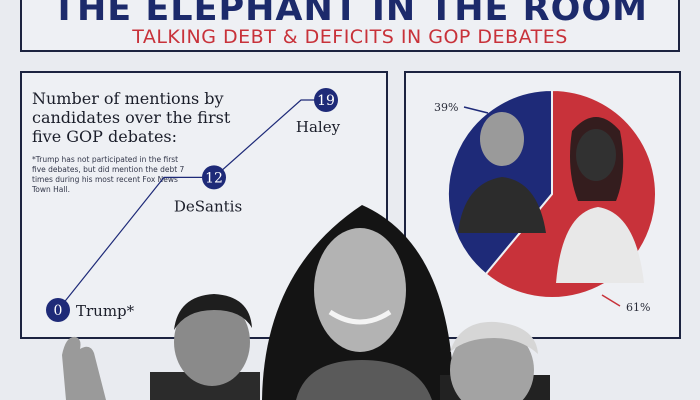 This screenshot has width=700, height=400. I want to click on desantis-suit, so click(502, 205).